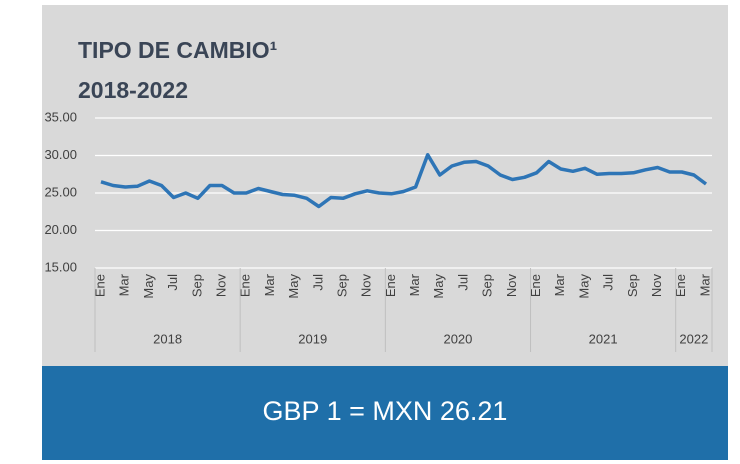  Describe the element at coordinates (60, 154) in the screenshot. I see `y-tick-label: 30.00` at that location.